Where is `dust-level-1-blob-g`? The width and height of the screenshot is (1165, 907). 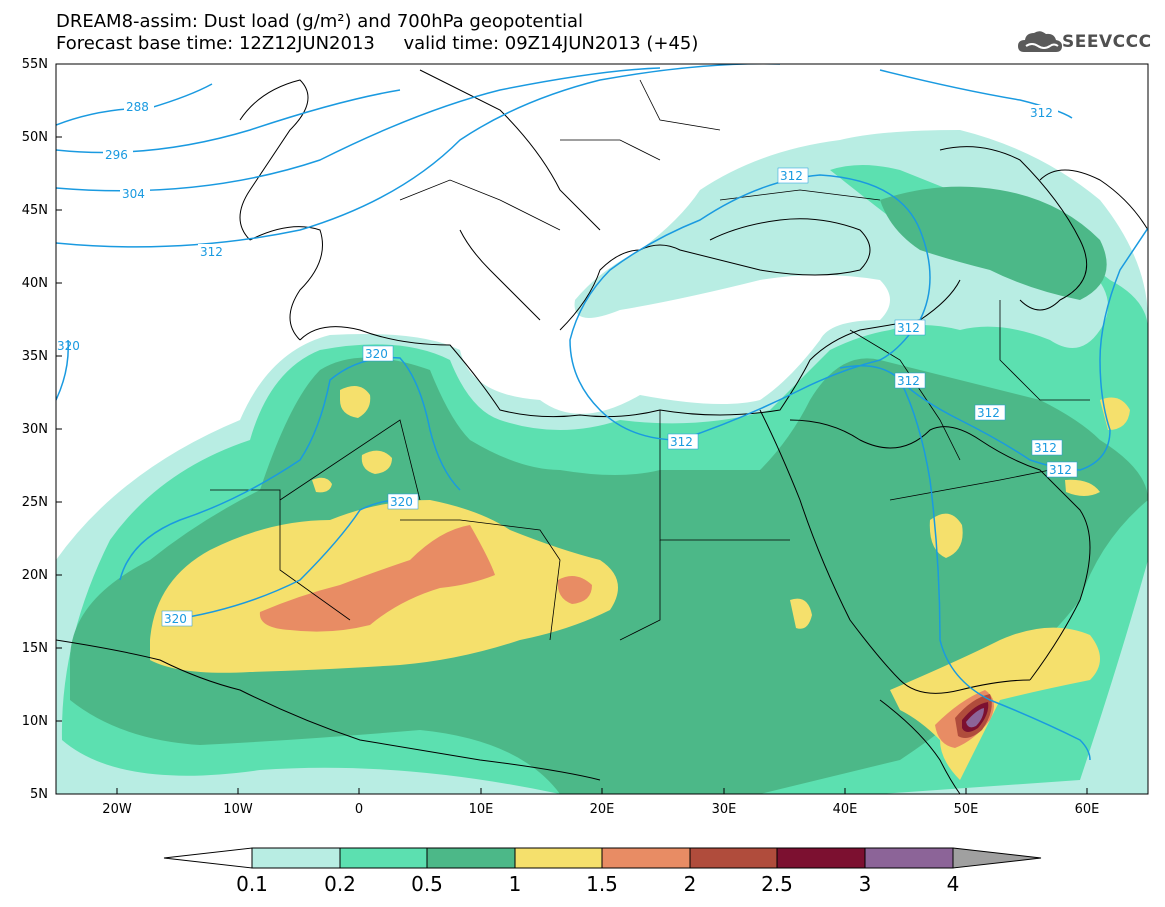 dust-level-1-blob-g is located at coordinates (801, 613).